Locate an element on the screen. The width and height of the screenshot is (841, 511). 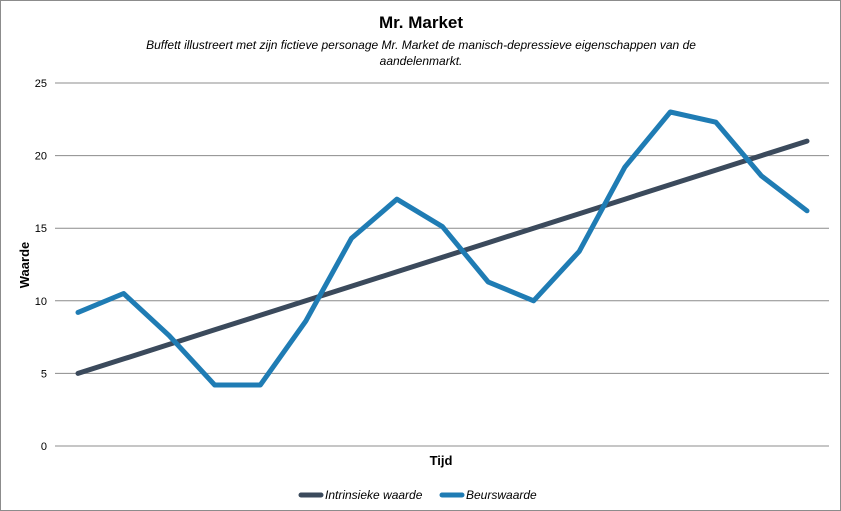
chart-title: Mr. Market is located at coordinates (421, 22).